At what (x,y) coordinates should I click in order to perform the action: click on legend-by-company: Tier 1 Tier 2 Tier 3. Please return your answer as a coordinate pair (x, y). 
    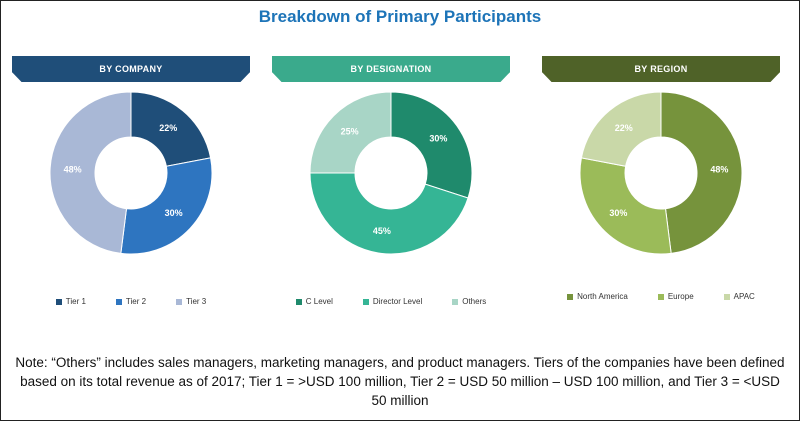
    Looking at the image, I should click on (131, 301).